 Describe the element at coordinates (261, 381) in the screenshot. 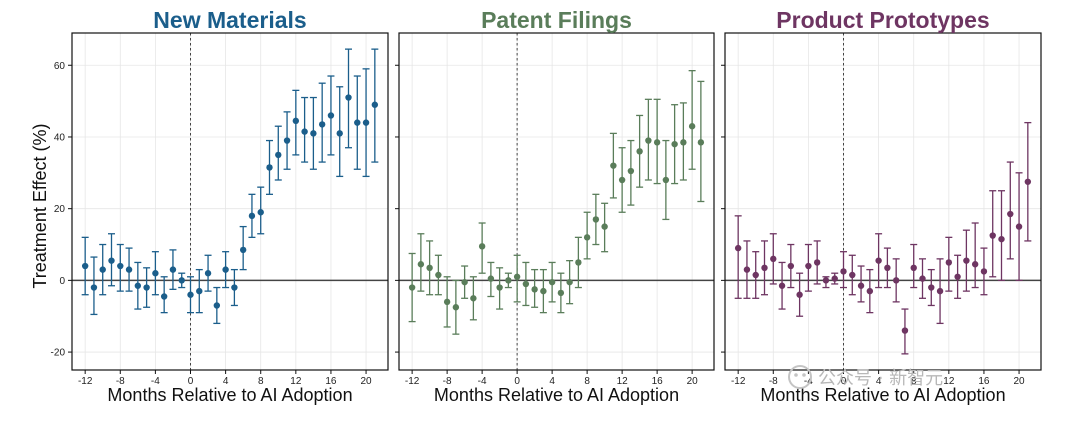

I see `x-tick-label: 8` at that location.